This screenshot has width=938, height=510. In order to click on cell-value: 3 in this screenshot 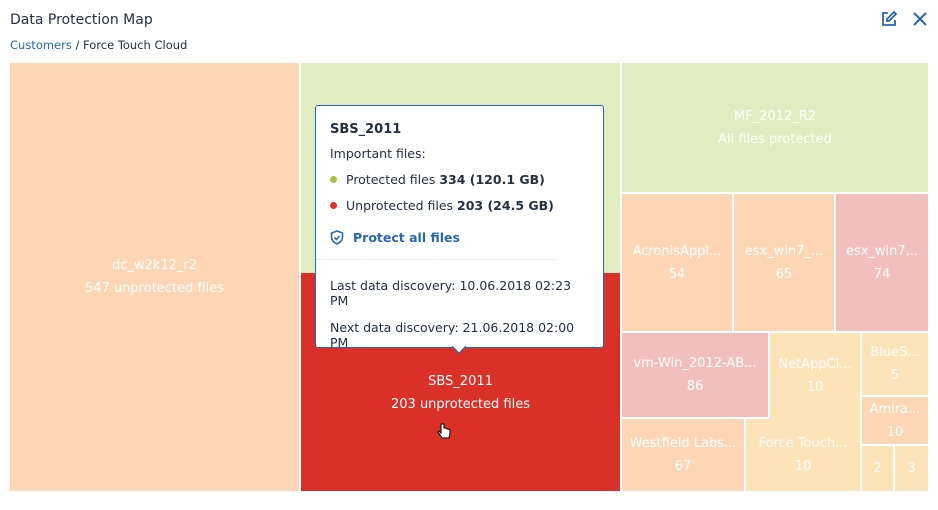, I will do `click(911, 468)`.